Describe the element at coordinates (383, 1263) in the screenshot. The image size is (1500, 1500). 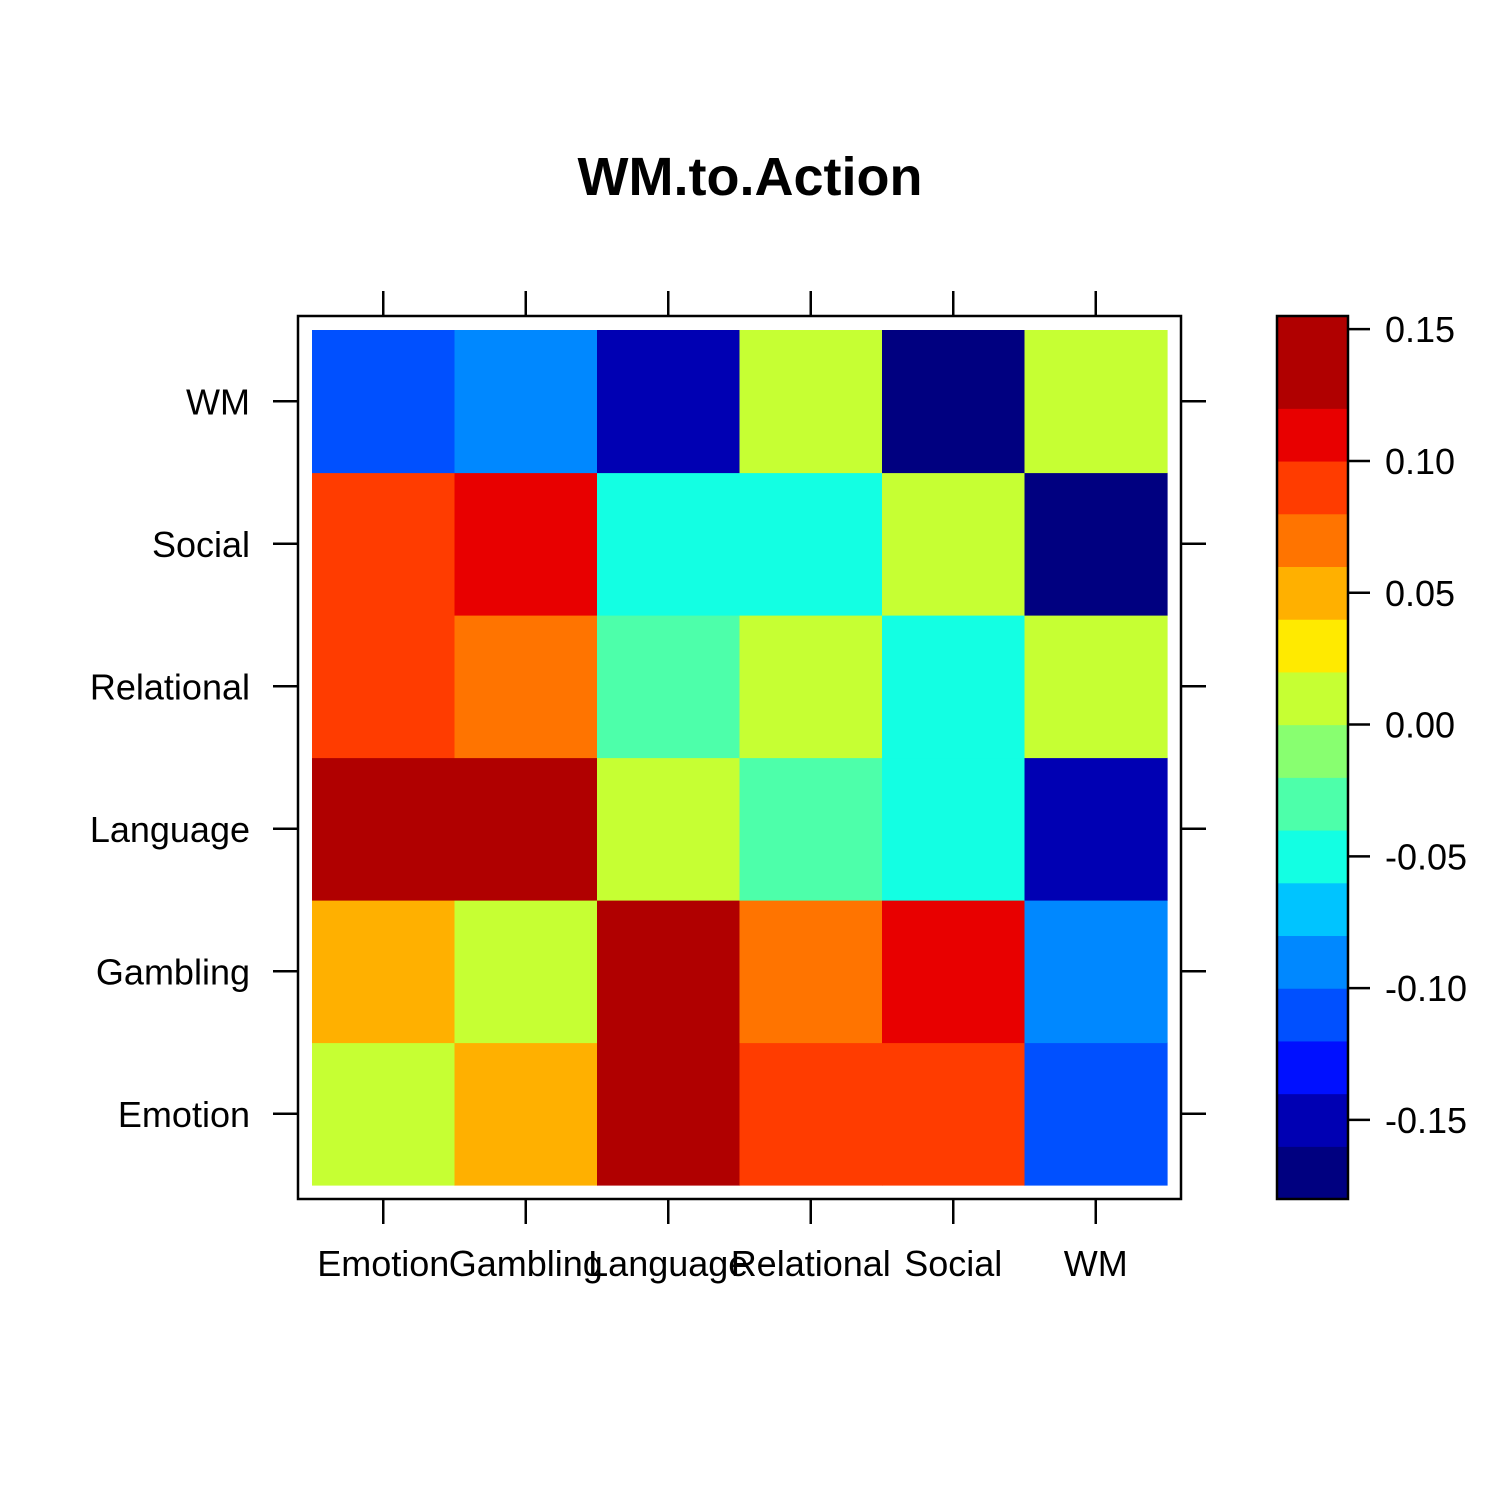
I see `x-tick-label: Emotion` at that location.